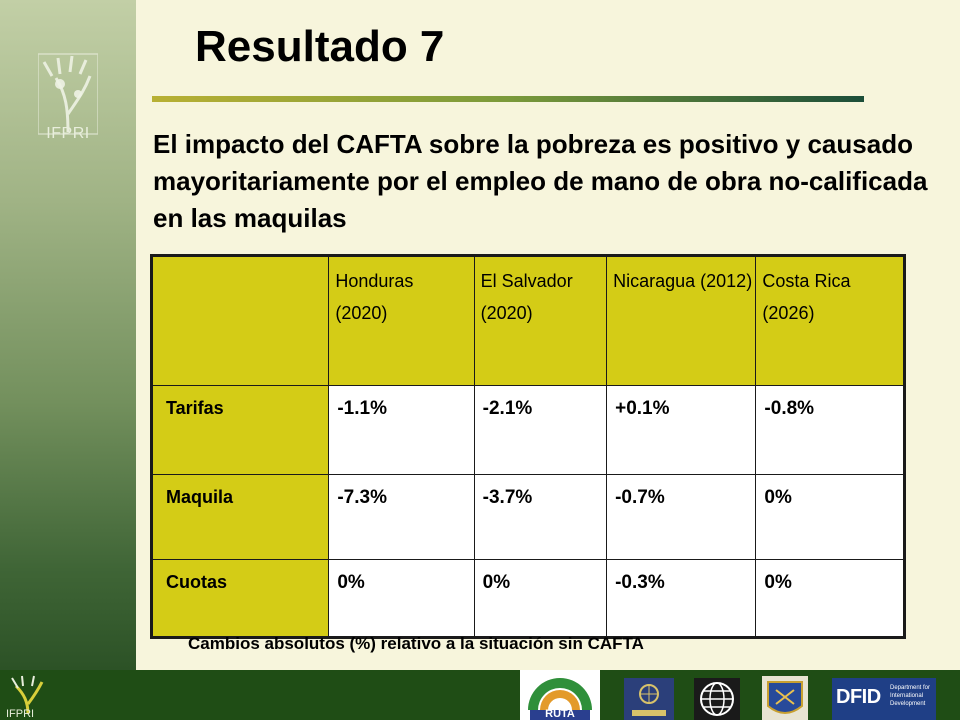  I want to click on table-header-cell: Honduras (2020), so click(401, 320).